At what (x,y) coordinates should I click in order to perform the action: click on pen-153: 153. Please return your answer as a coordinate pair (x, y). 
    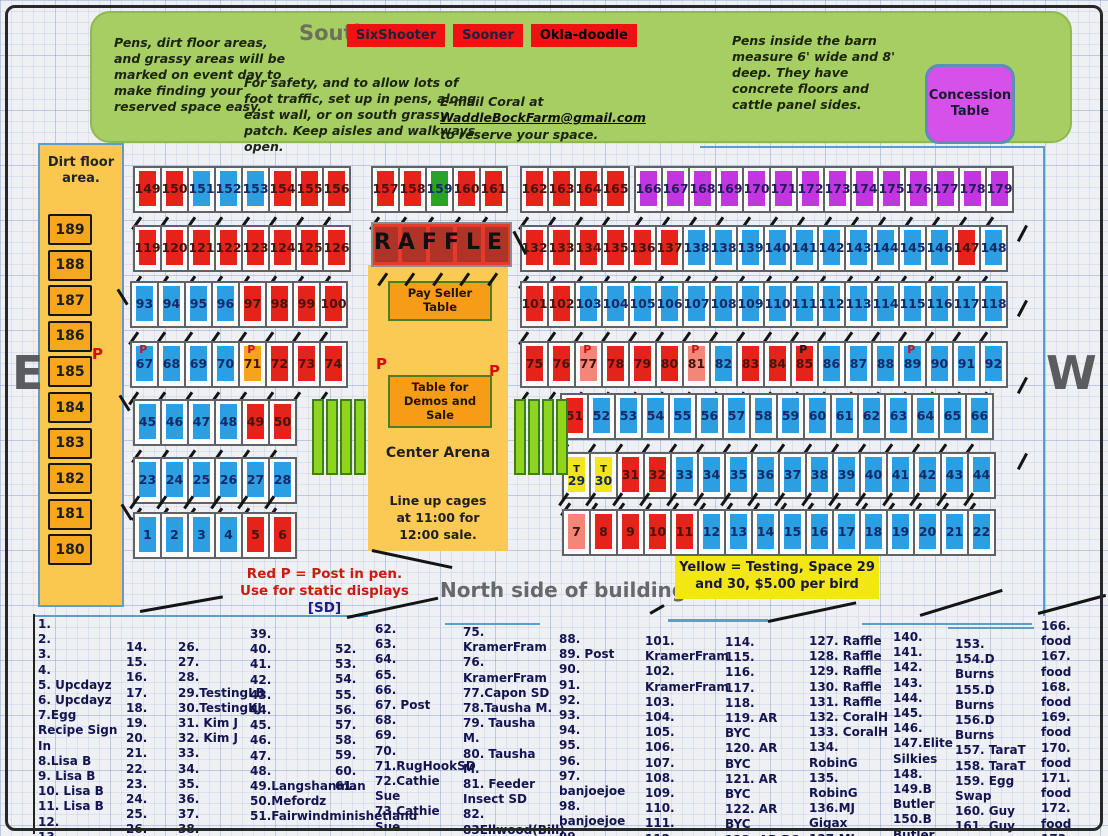
    Looking at the image, I should click on (256, 189).